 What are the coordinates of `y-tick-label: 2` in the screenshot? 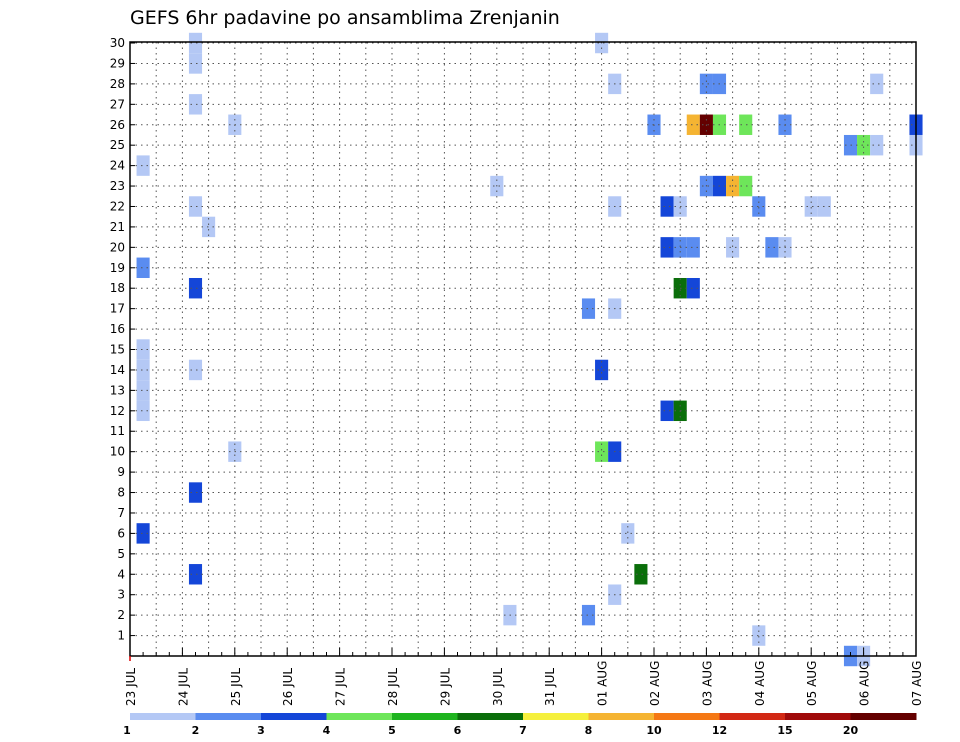 It's located at (121, 615).